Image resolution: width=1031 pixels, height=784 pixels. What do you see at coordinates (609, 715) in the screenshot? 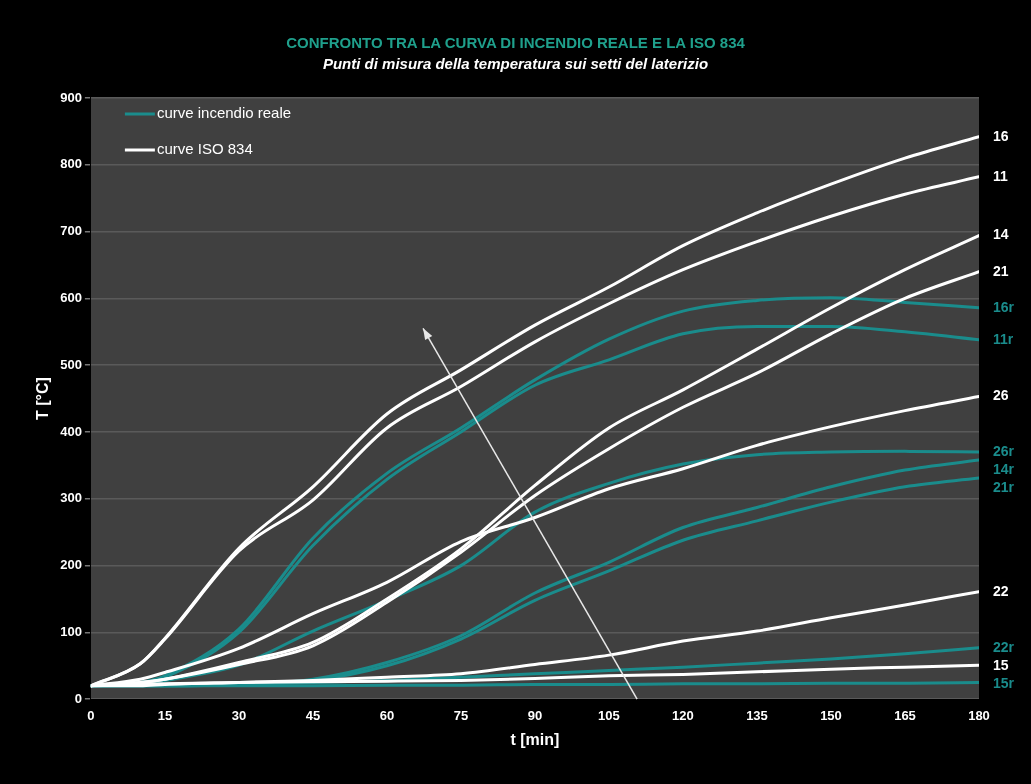
I see `x-tick-label: 105` at bounding box center [609, 715].